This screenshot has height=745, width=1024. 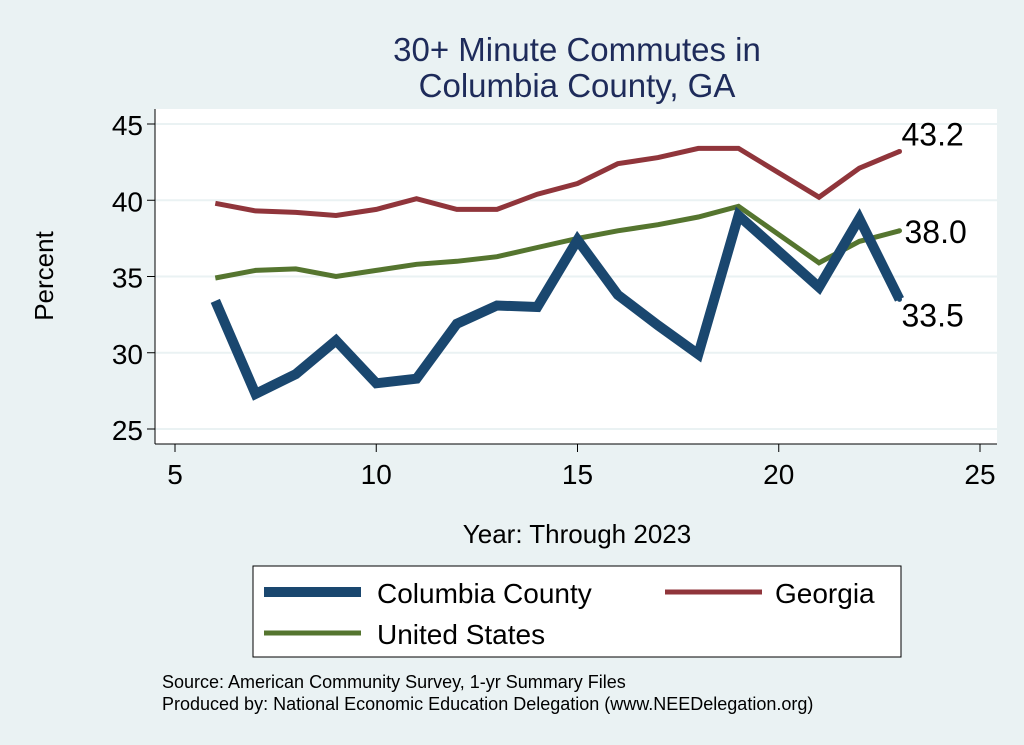 What do you see at coordinates (577, 474) in the screenshot?
I see `x-tick-label-15: 15` at bounding box center [577, 474].